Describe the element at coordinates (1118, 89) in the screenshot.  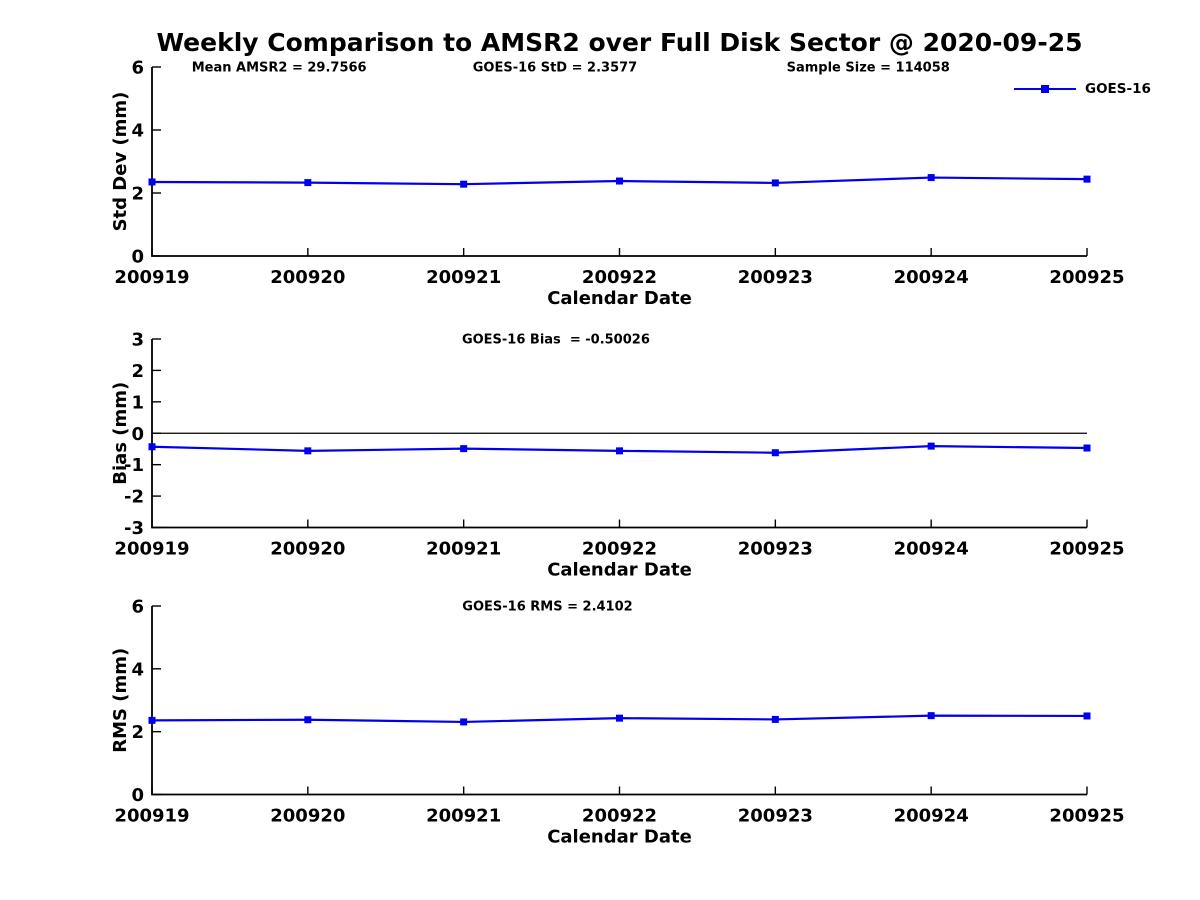
I see `legend-label: GOES-16` at that location.